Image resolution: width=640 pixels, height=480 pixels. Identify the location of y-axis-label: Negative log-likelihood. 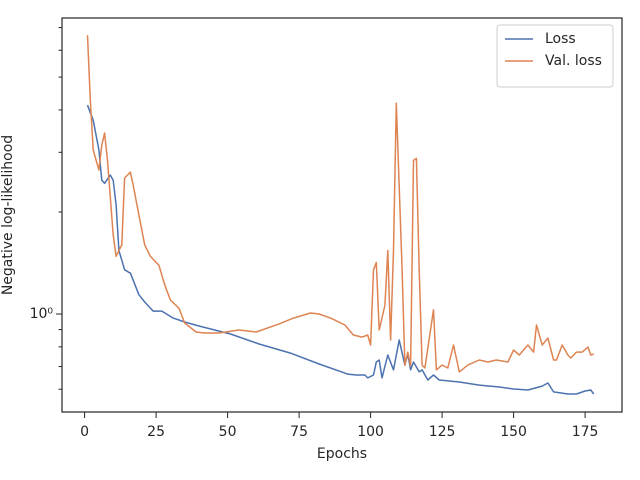
(8, 215).